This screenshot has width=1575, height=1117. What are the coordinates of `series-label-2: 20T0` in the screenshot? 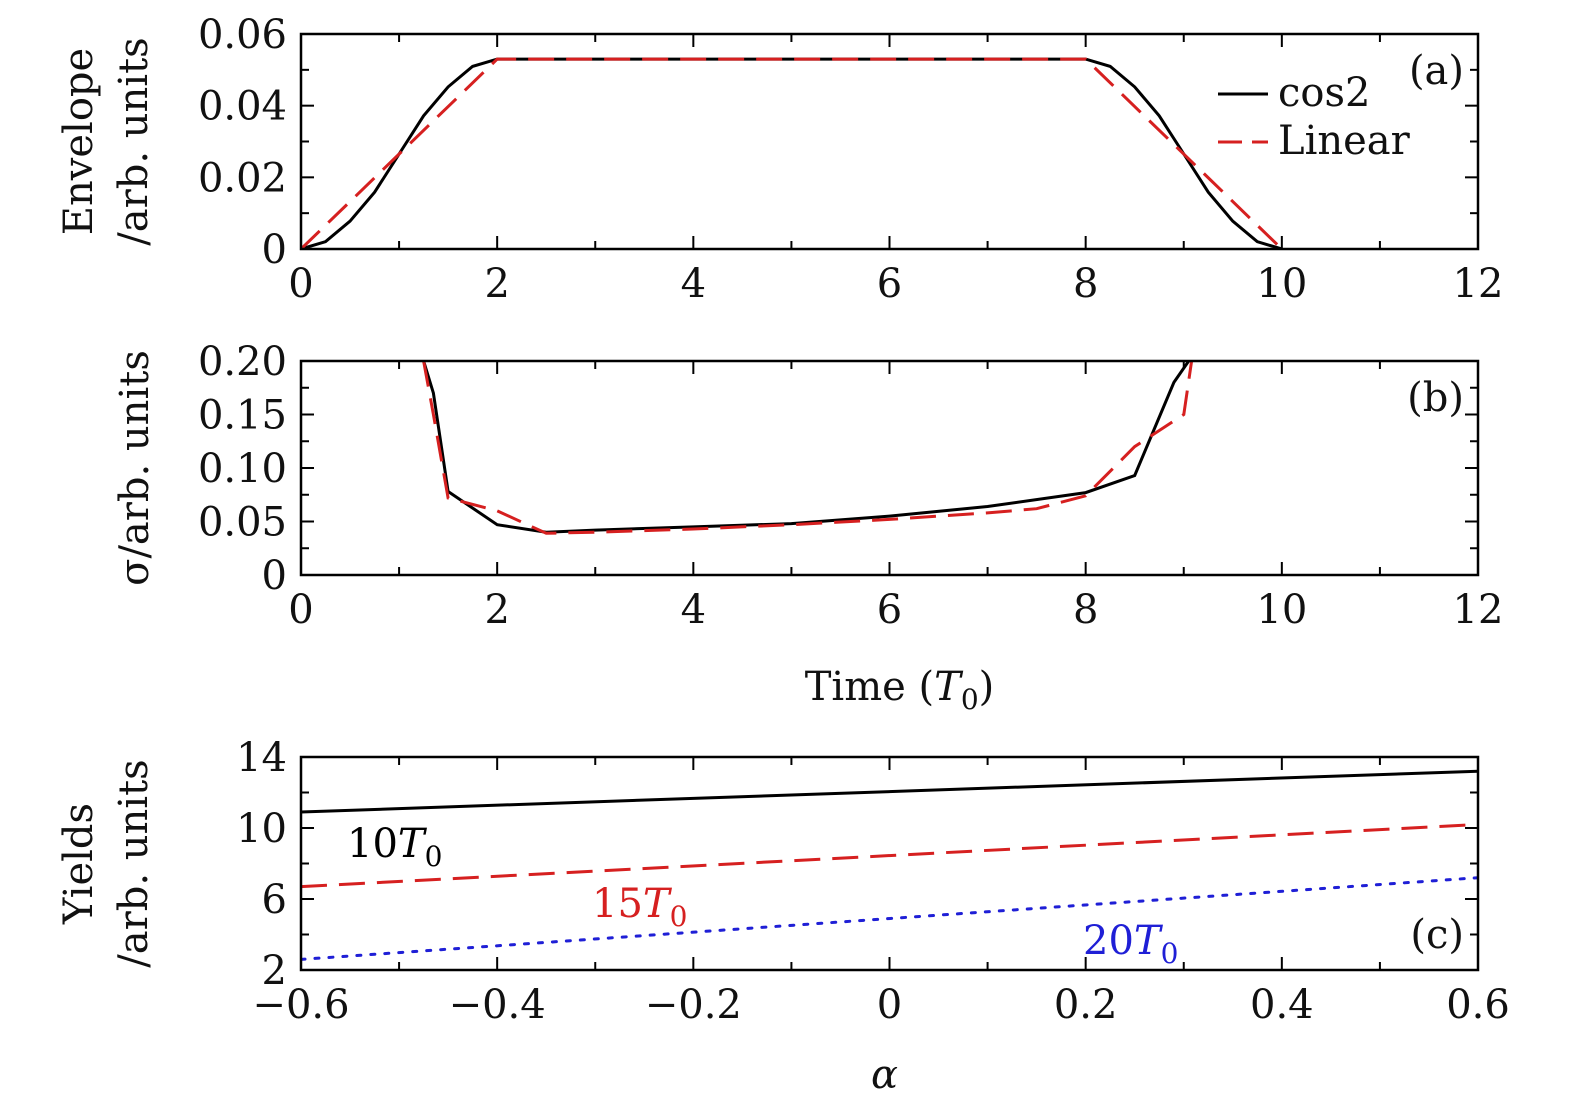 It's located at (1130, 944).